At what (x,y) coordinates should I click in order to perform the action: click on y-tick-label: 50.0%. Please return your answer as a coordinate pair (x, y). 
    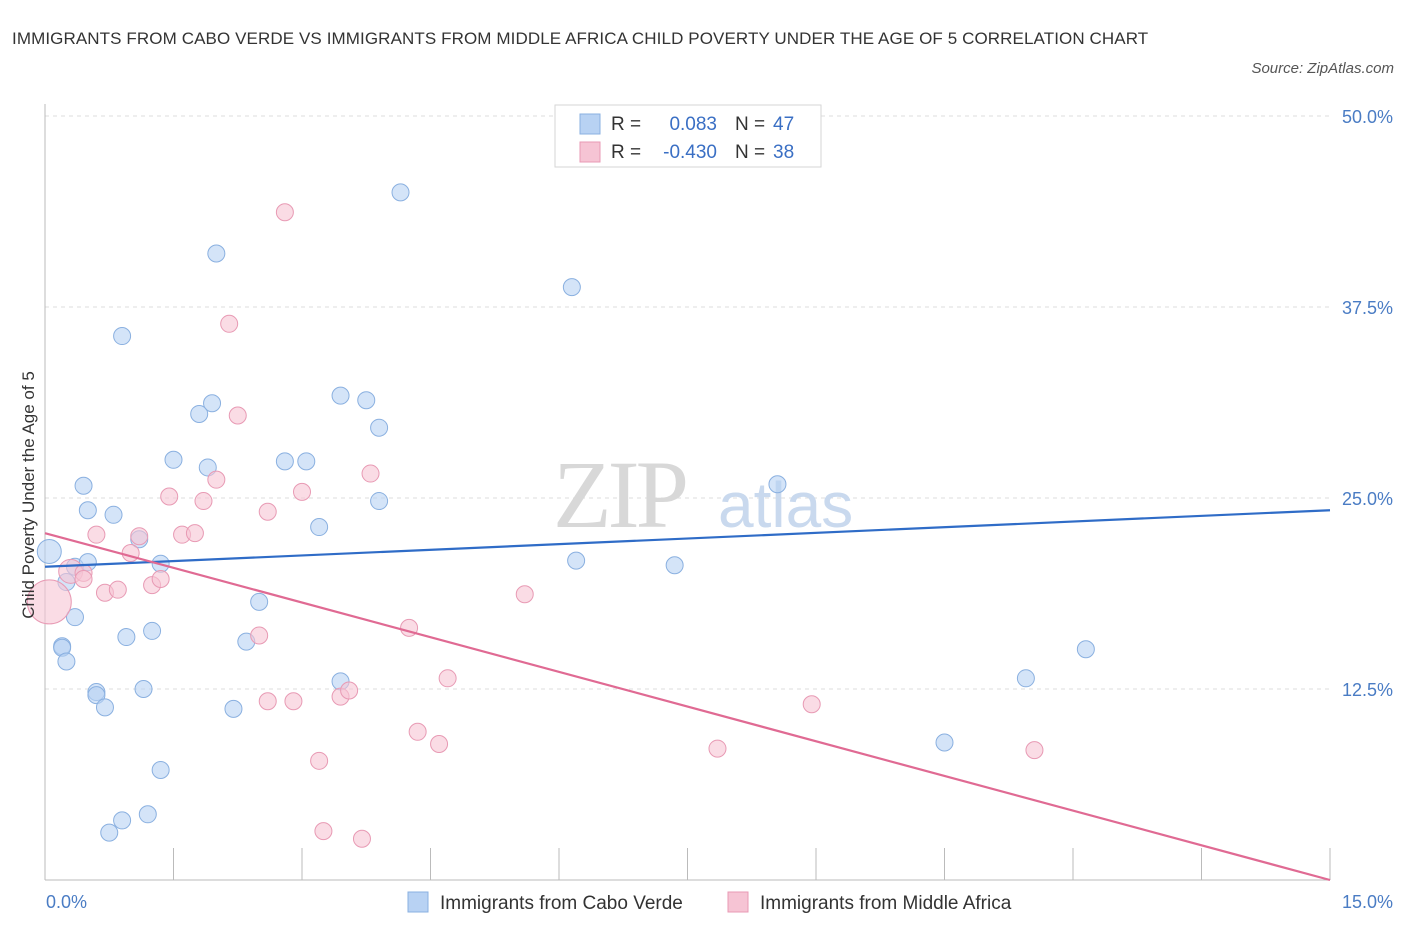
    Looking at the image, I should click on (1367, 117).